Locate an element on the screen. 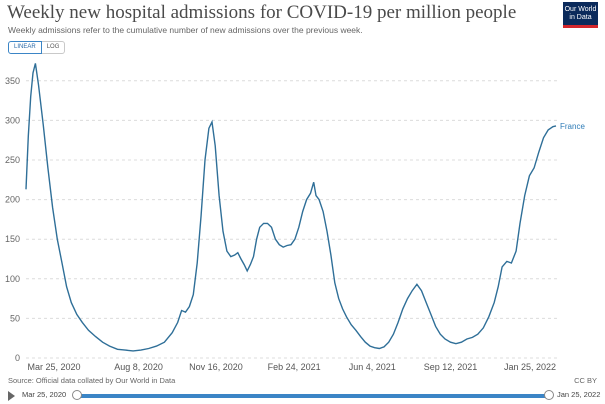 The image size is (605, 404). scale-toggle: LINEAR LOG is located at coordinates (37, 47).